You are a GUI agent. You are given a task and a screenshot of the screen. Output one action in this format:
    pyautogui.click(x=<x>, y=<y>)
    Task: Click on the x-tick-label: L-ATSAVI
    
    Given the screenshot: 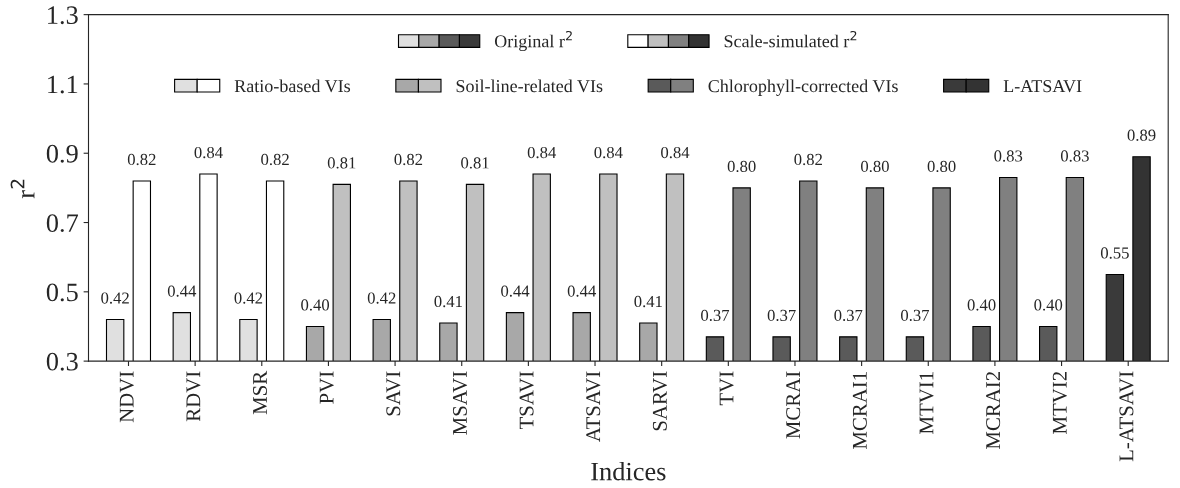 What is the action you would take?
    pyautogui.click(x=1126, y=416)
    